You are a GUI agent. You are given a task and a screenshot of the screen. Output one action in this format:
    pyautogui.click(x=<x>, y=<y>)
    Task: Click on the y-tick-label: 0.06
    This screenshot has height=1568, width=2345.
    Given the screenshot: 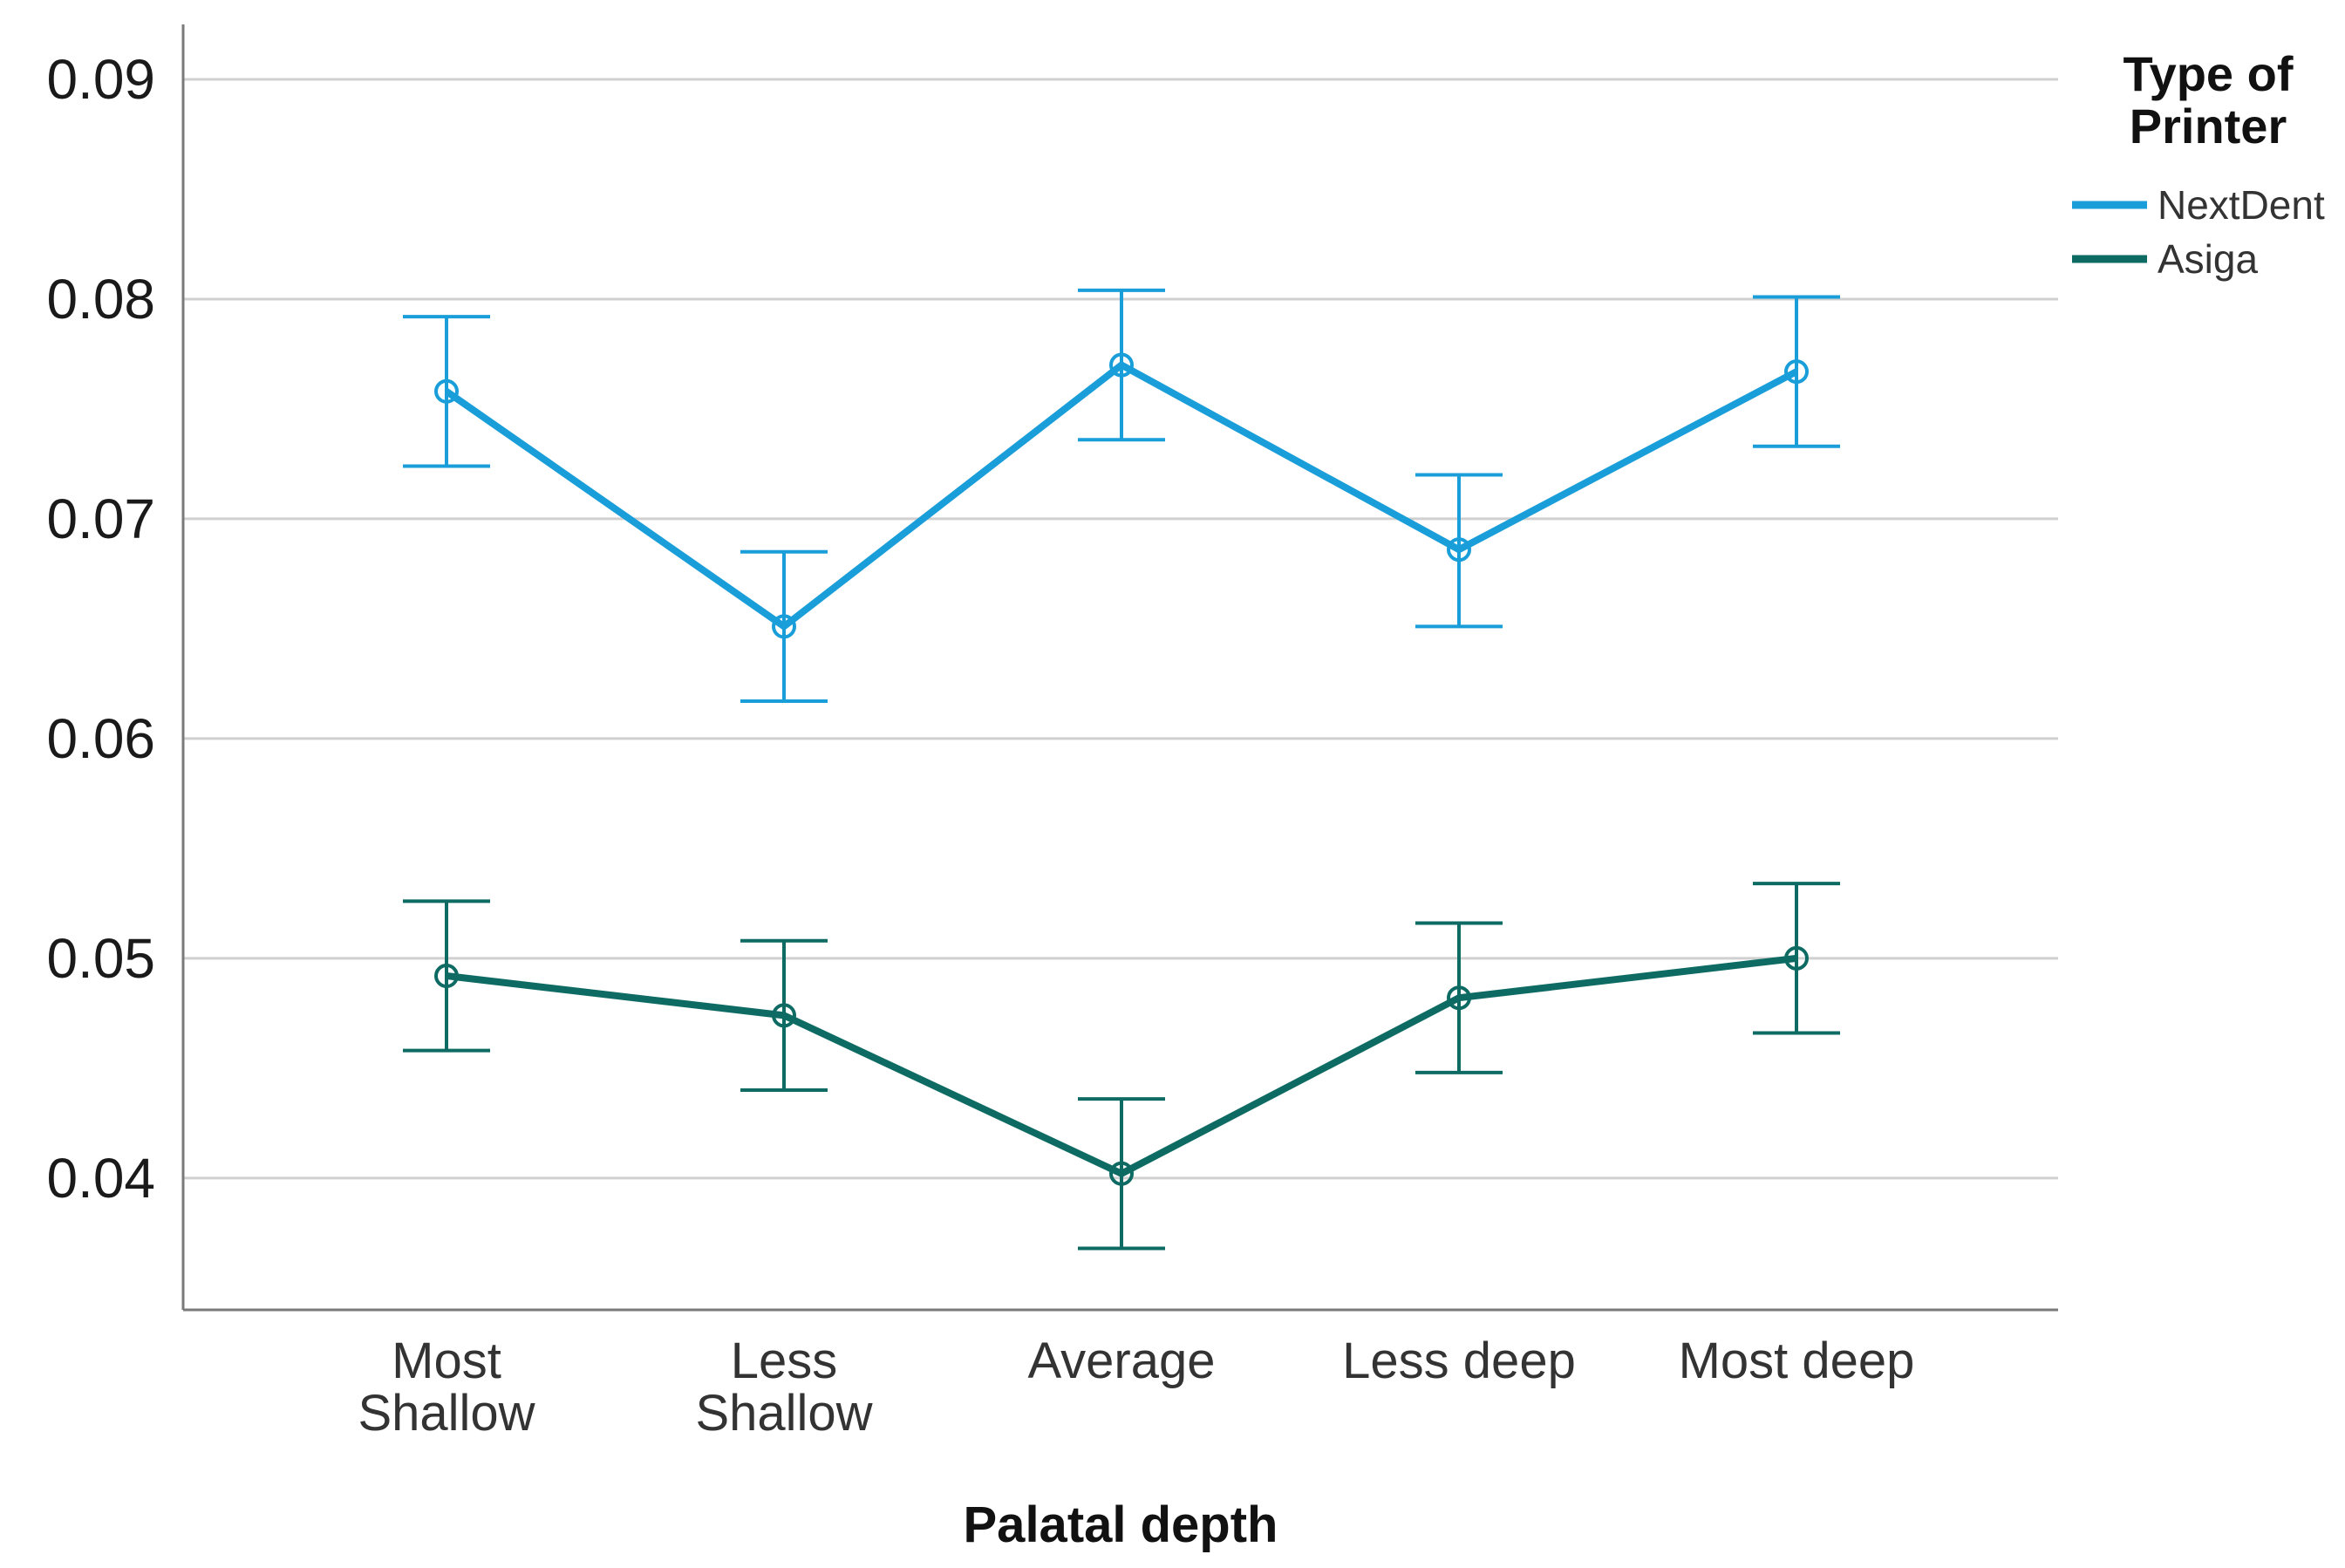 What is the action you would take?
    pyautogui.click(x=100, y=738)
    